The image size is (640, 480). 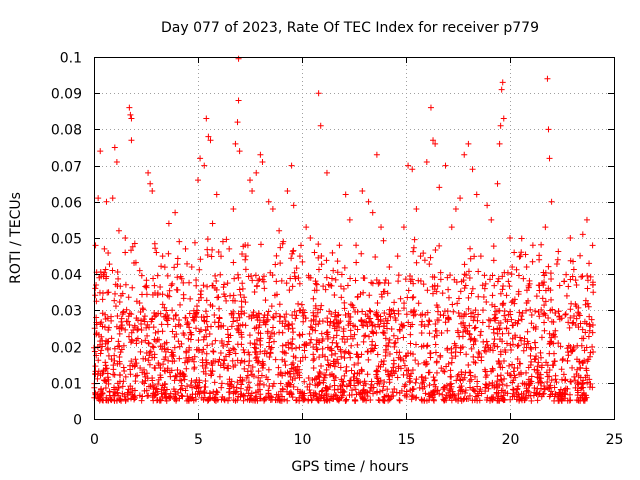 What do you see at coordinates (94, 440) in the screenshot?
I see `x-tick-label: 0` at bounding box center [94, 440].